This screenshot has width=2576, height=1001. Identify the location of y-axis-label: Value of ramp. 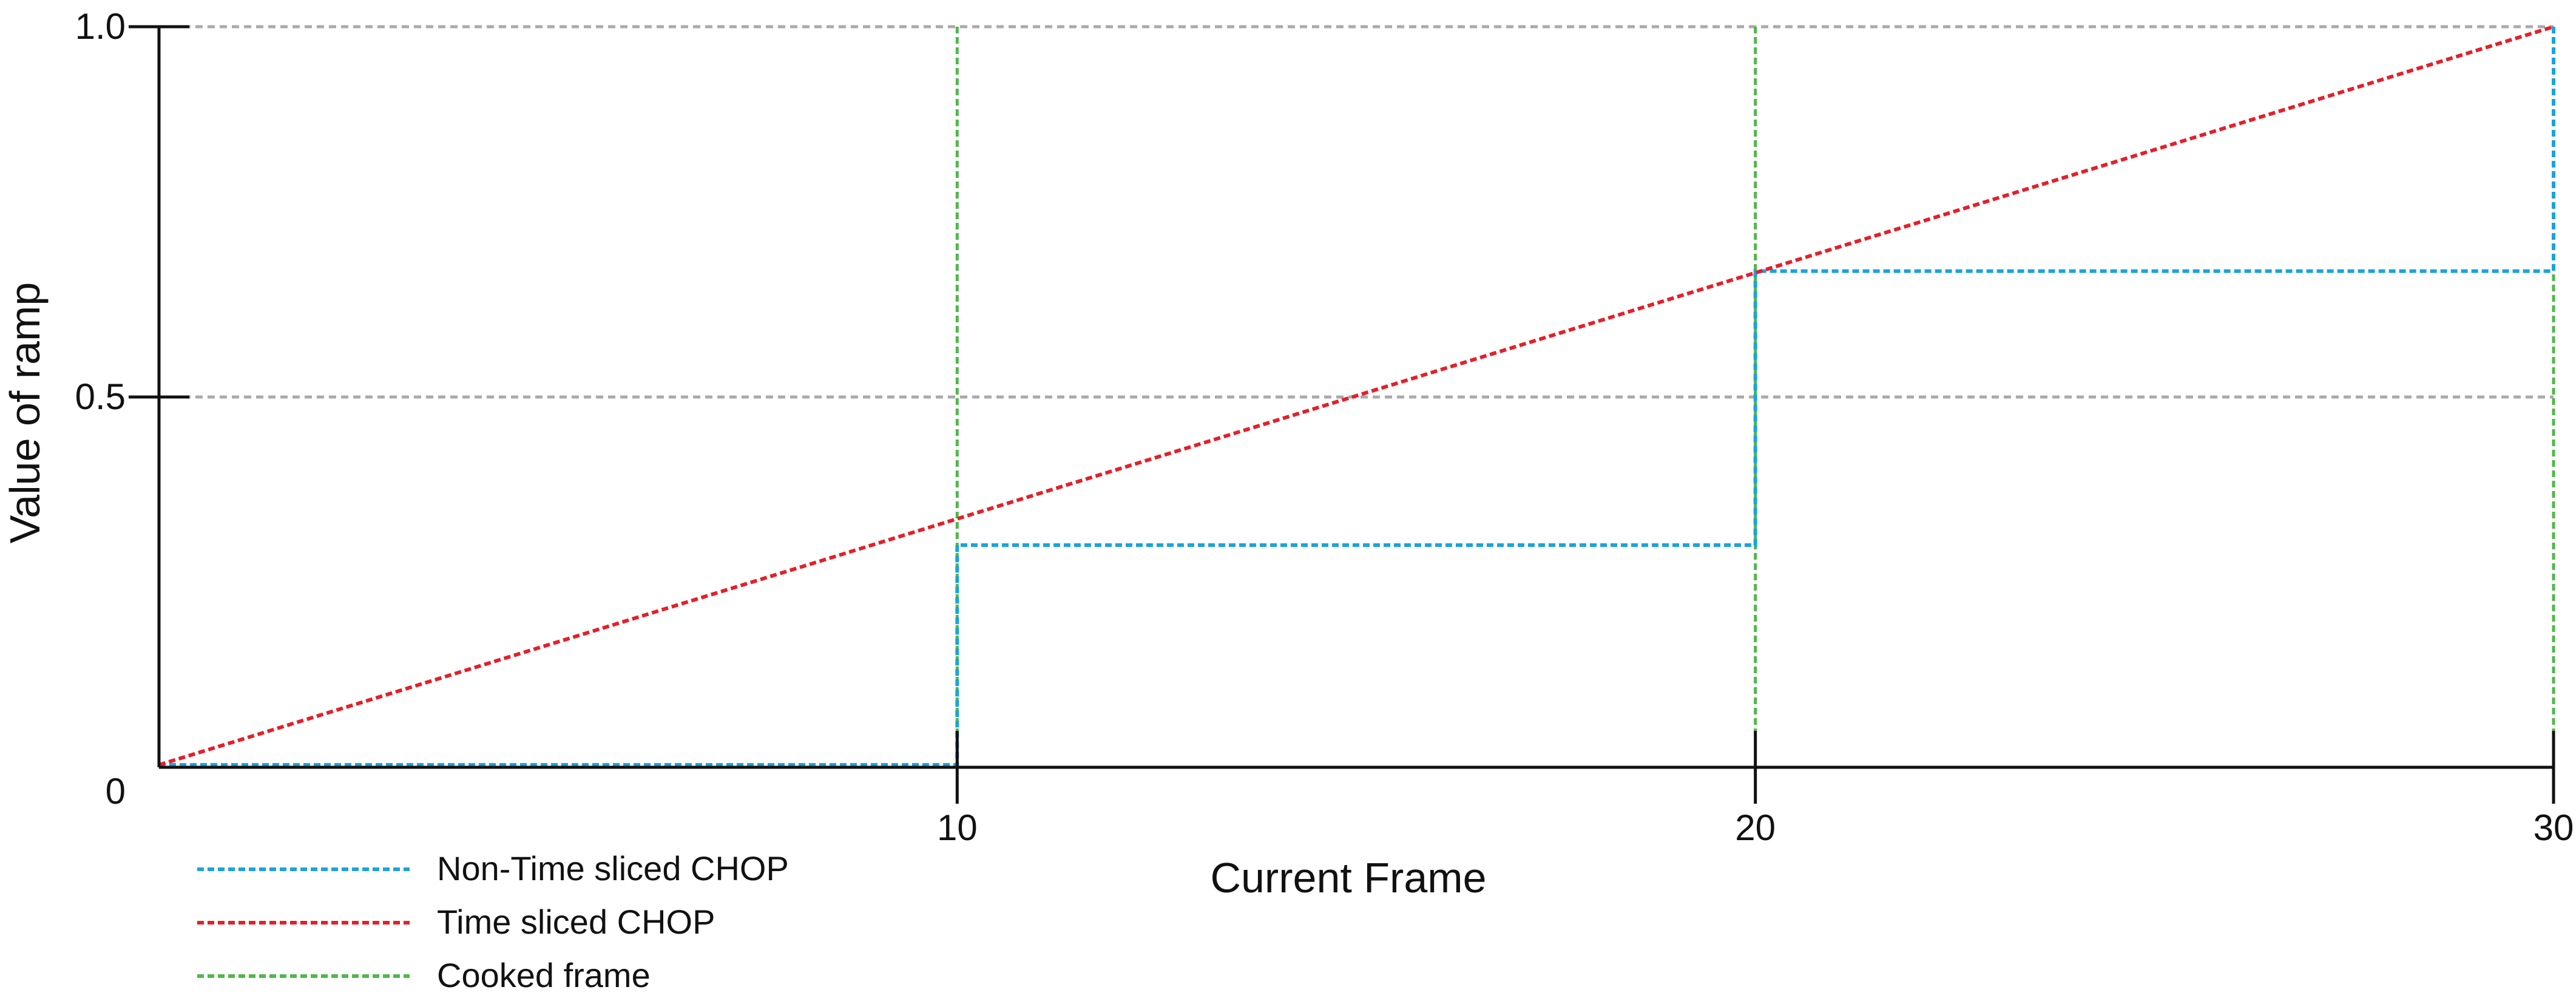
(25, 413).